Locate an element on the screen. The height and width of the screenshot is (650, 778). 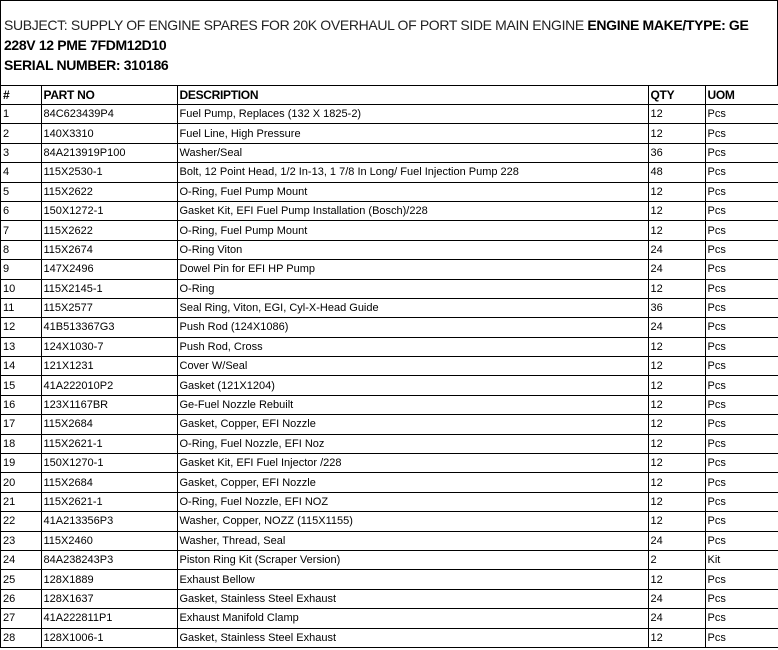
cell-description: Gasket Kit, EFI Fuel Injector /228 is located at coordinates (413, 463).